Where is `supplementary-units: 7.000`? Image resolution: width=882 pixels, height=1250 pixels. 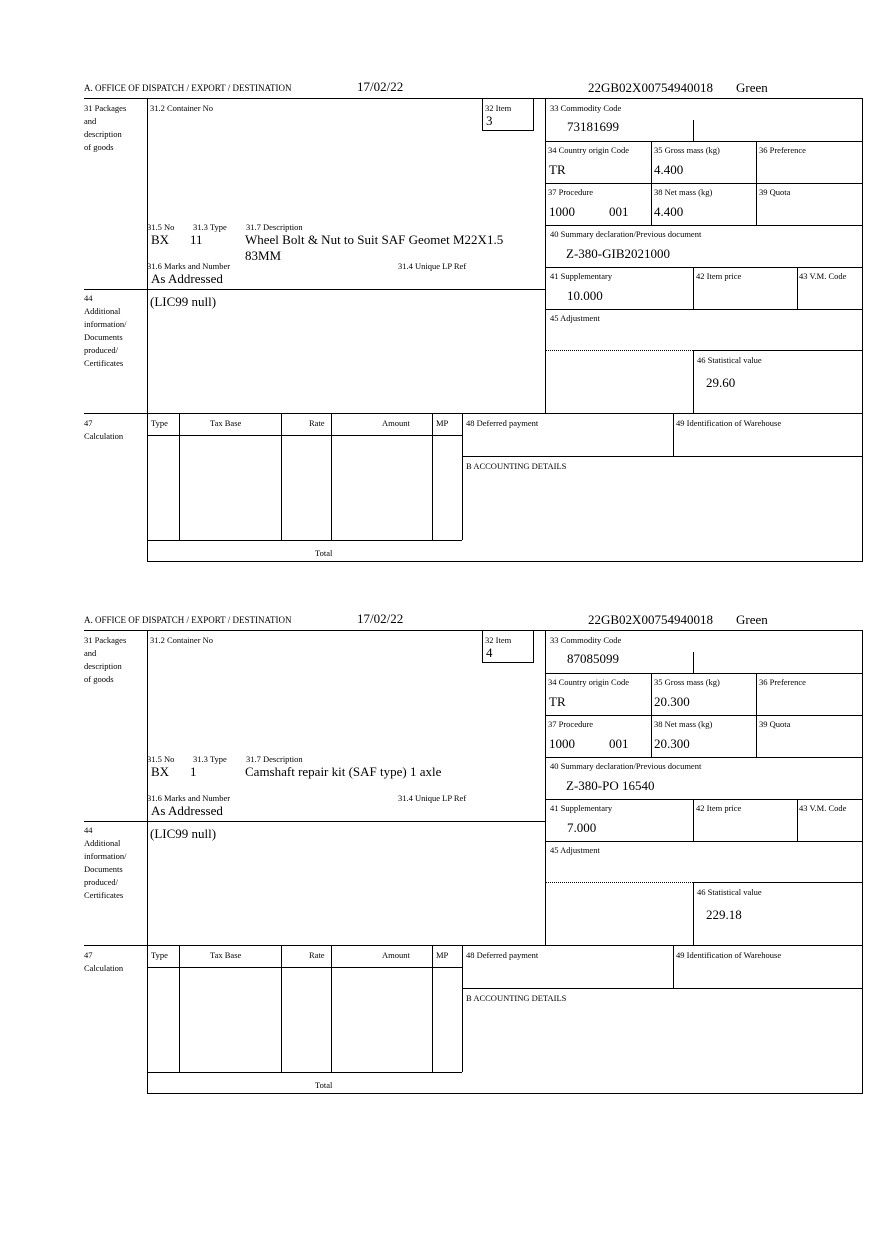
supplementary-units: 7.000 is located at coordinates (582, 827).